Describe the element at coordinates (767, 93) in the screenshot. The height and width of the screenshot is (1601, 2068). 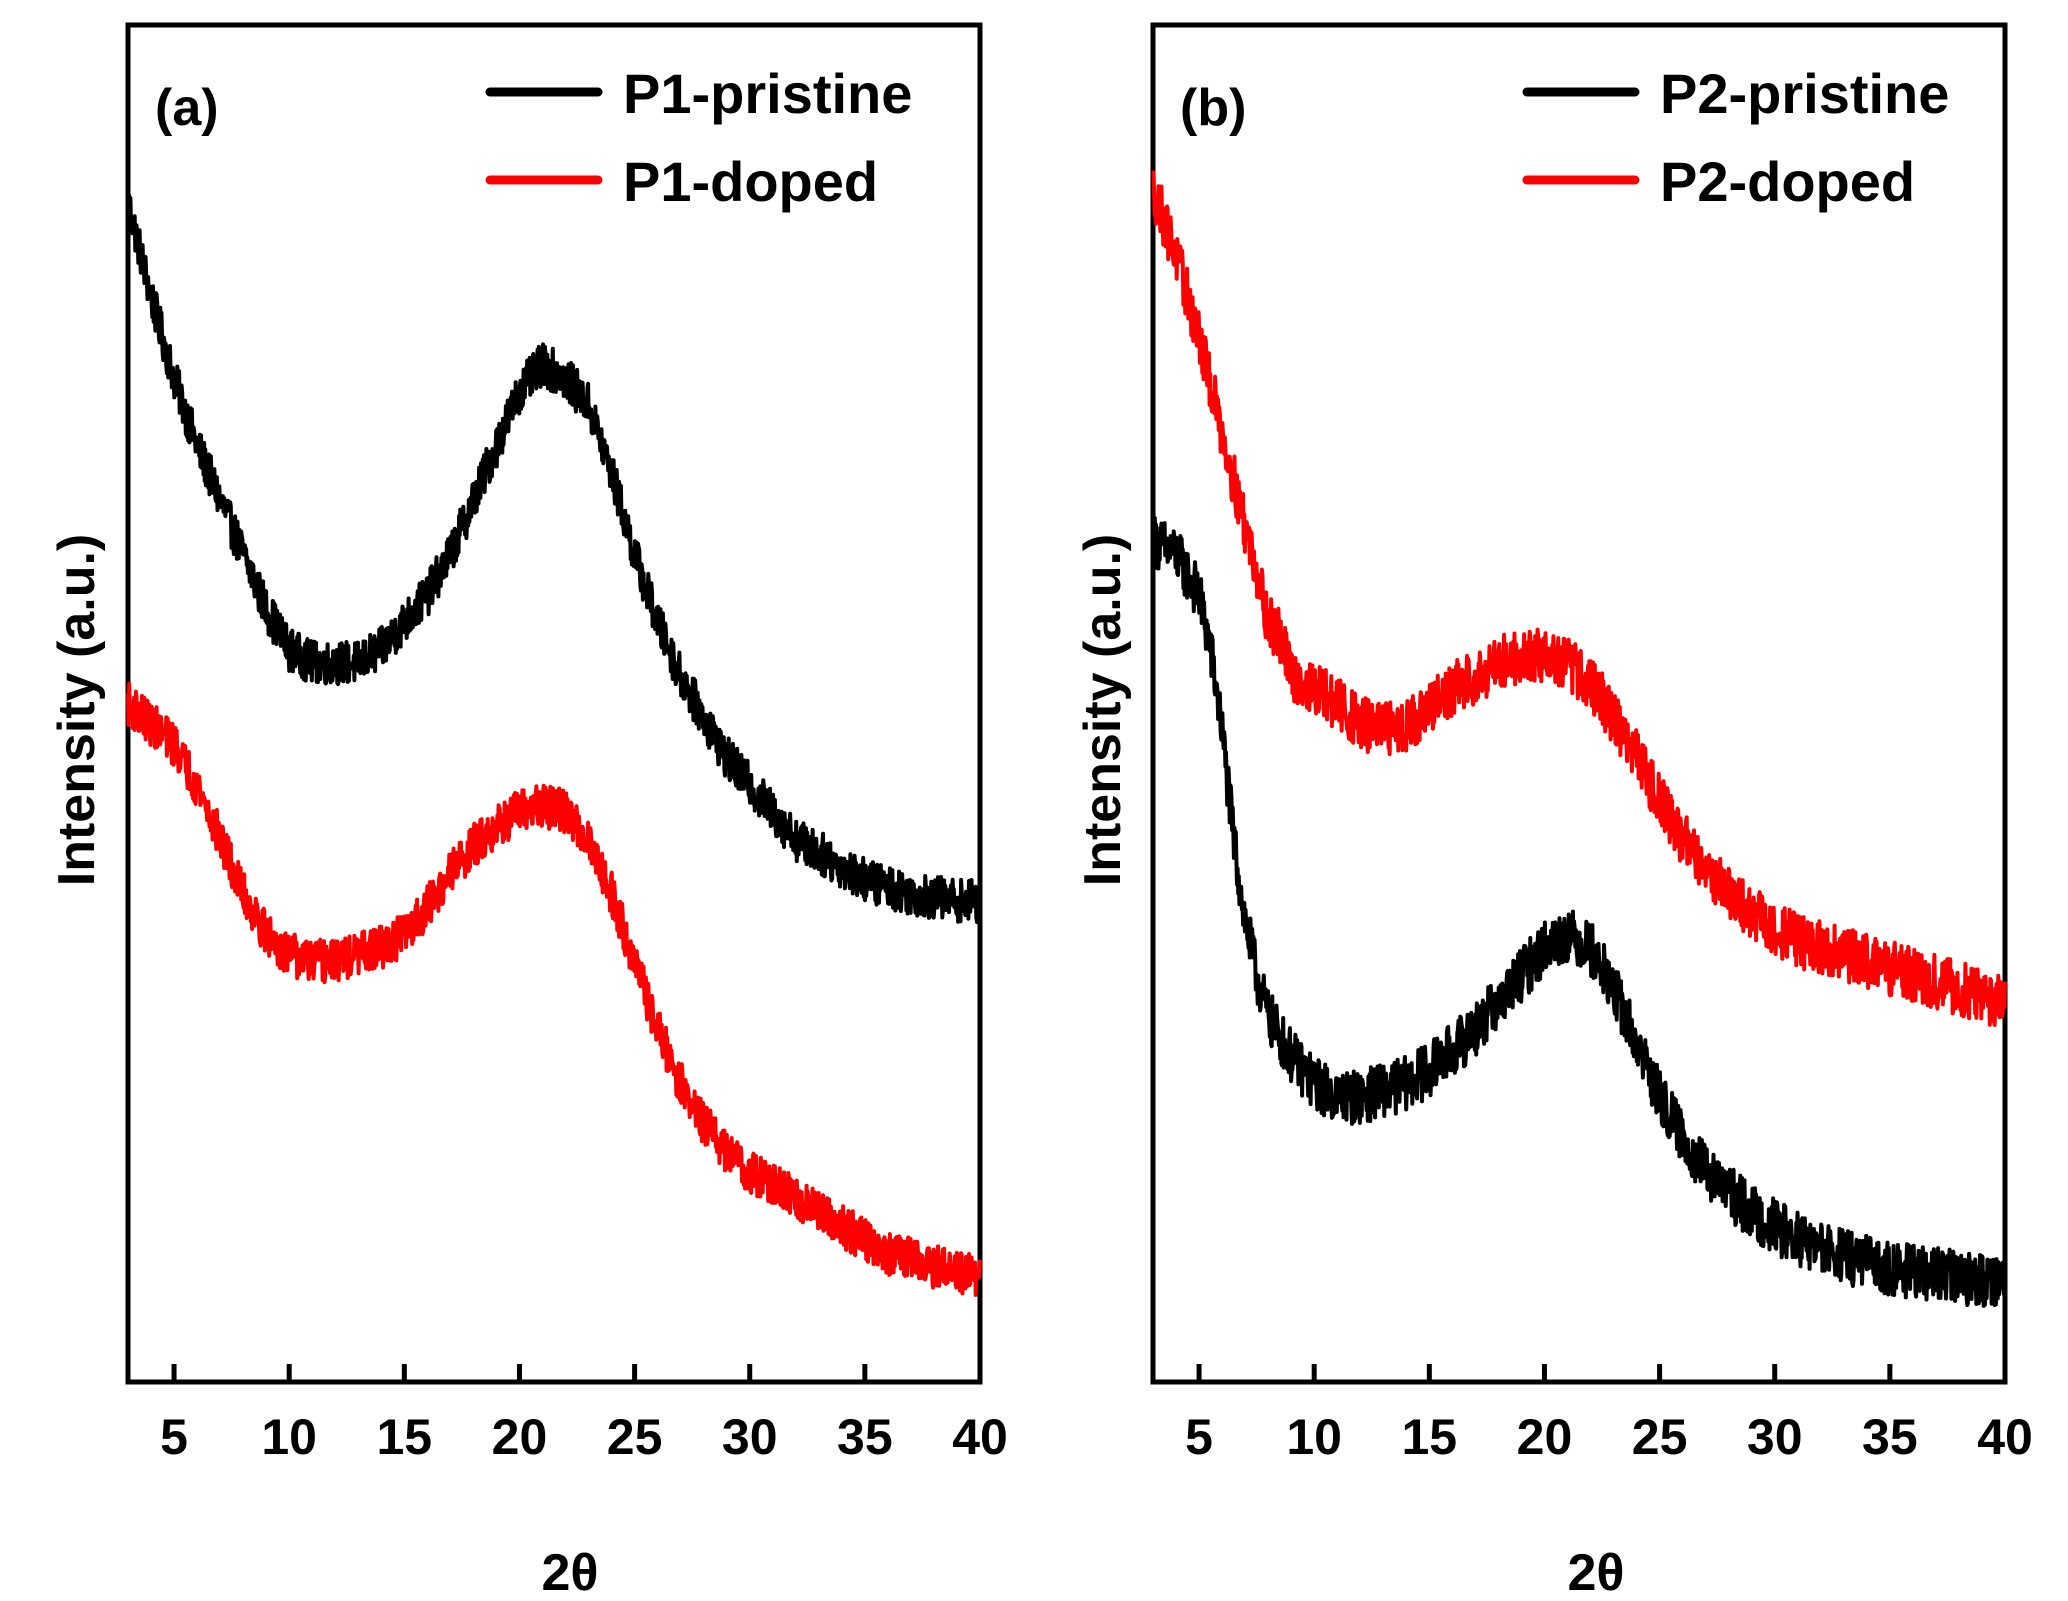
I see `legend-label-p1-pristine: P1-pristine` at that location.